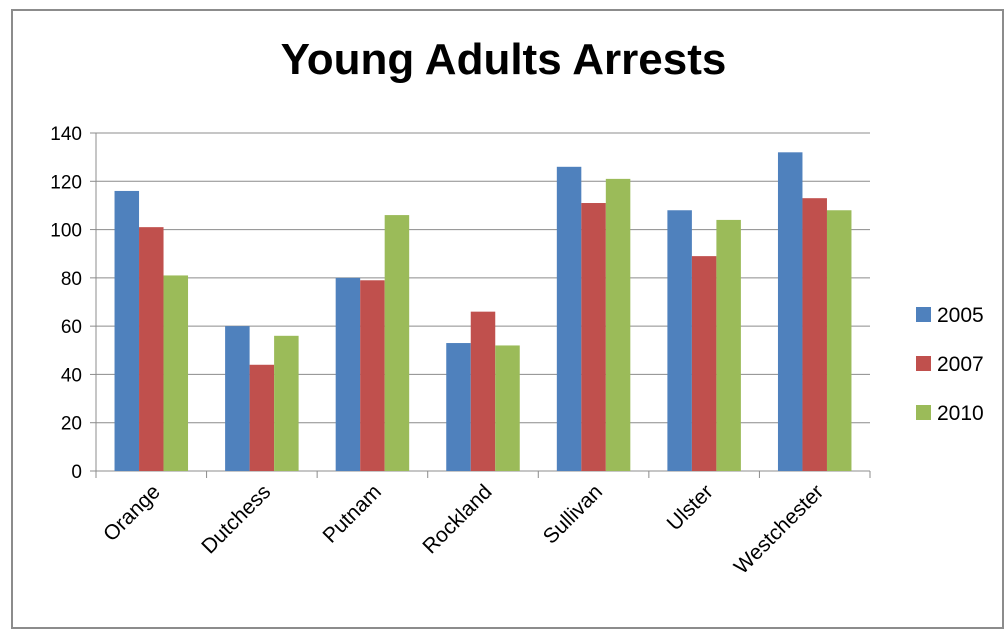  I want to click on x-tick-label: Orange, so click(132, 513).